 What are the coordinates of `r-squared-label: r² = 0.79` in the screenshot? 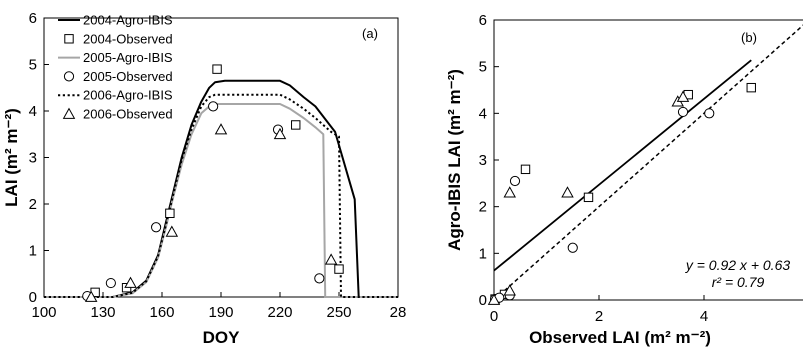 It's located at (738, 282).